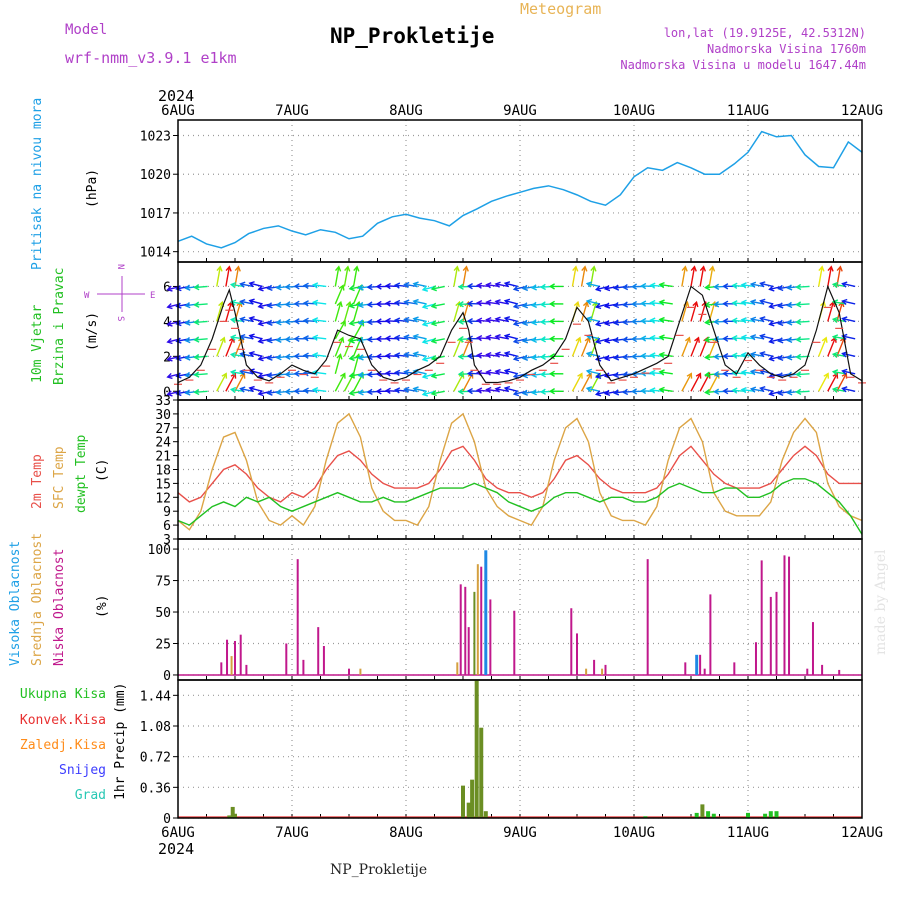 Image resolution: width=900 pixels, height=900 pixels. Describe the element at coordinates (167, 540) in the screenshot. I see `ytick-label: 3` at that location.